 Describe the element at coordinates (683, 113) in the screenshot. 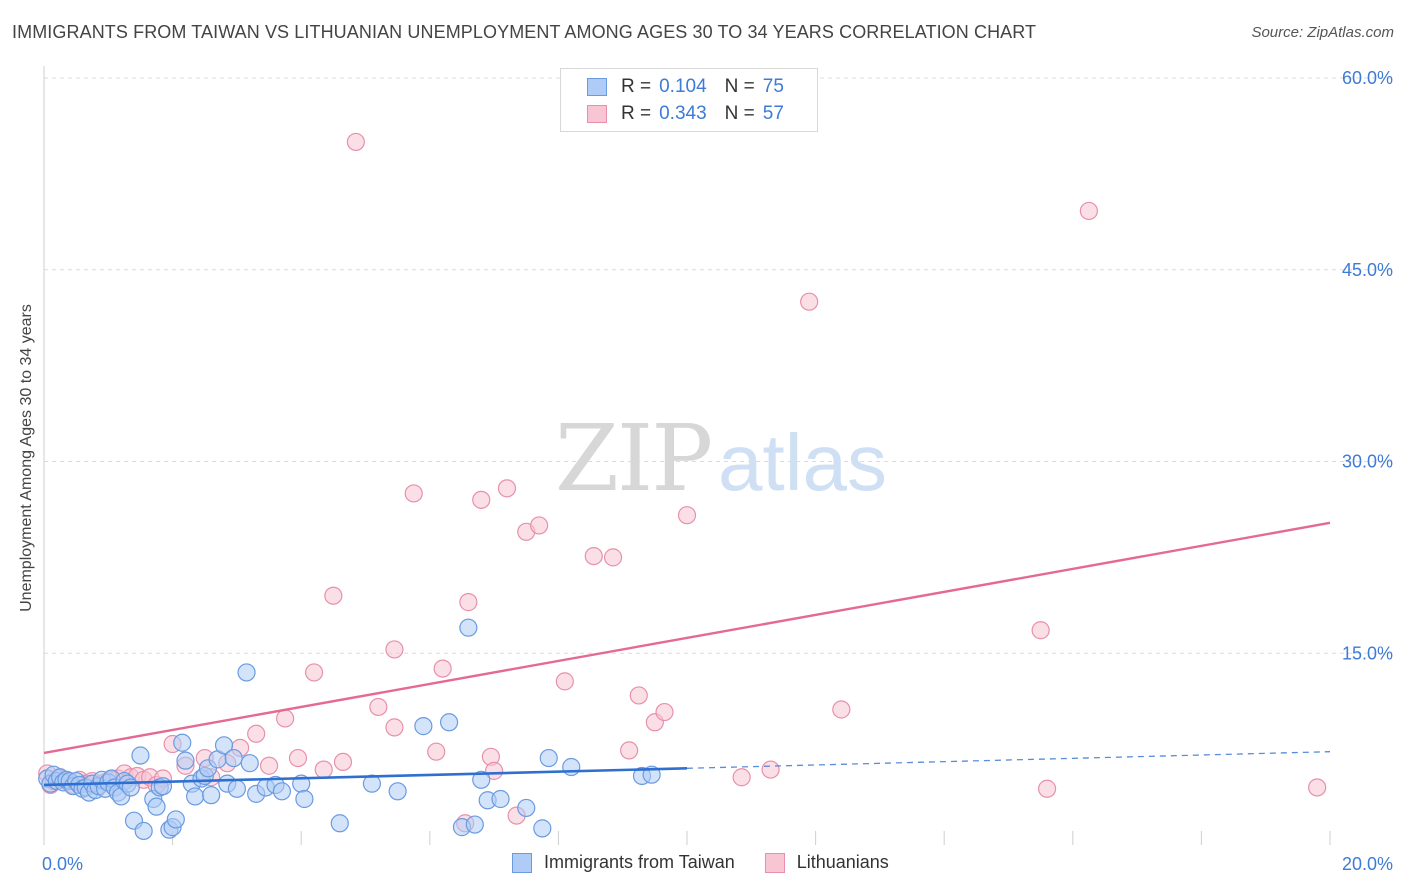

I see `legend-r-value: 0.343` at that location.